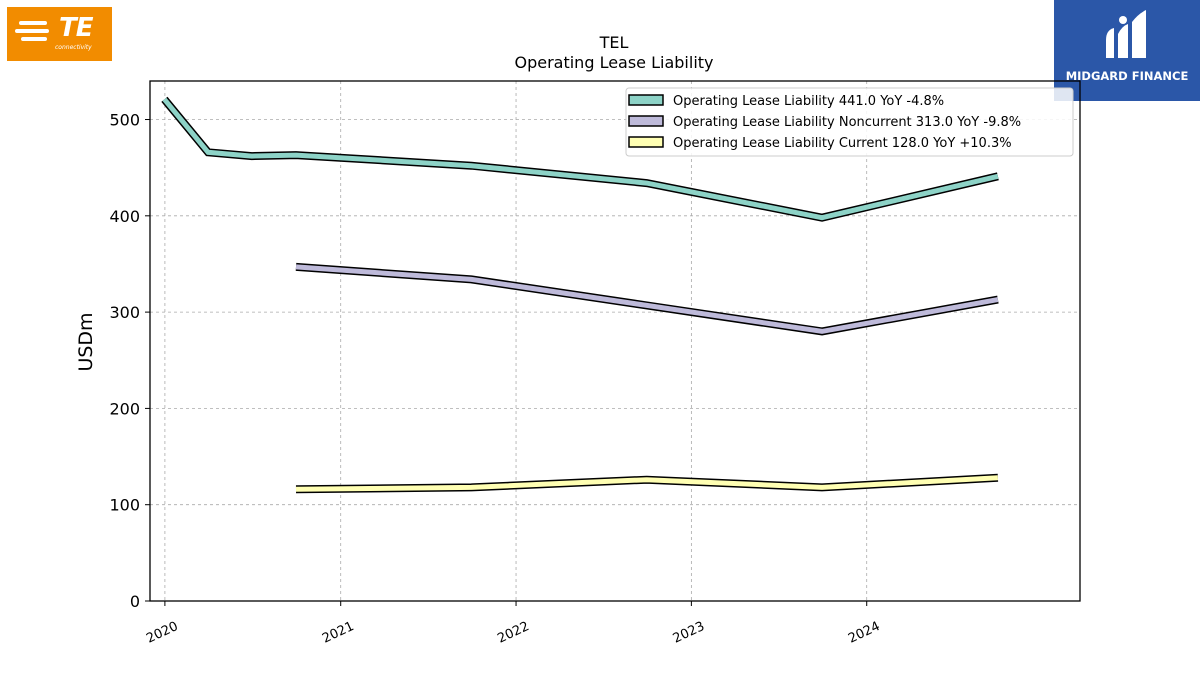 This screenshot has height=675, width=1200. What do you see at coordinates (124, 408) in the screenshot?
I see `y-tick-label: 200` at bounding box center [124, 408].